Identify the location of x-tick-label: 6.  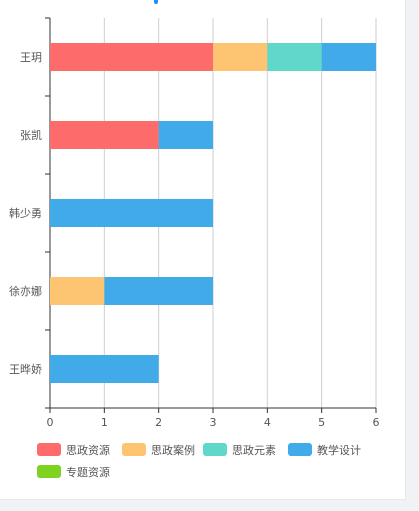
(376, 422).